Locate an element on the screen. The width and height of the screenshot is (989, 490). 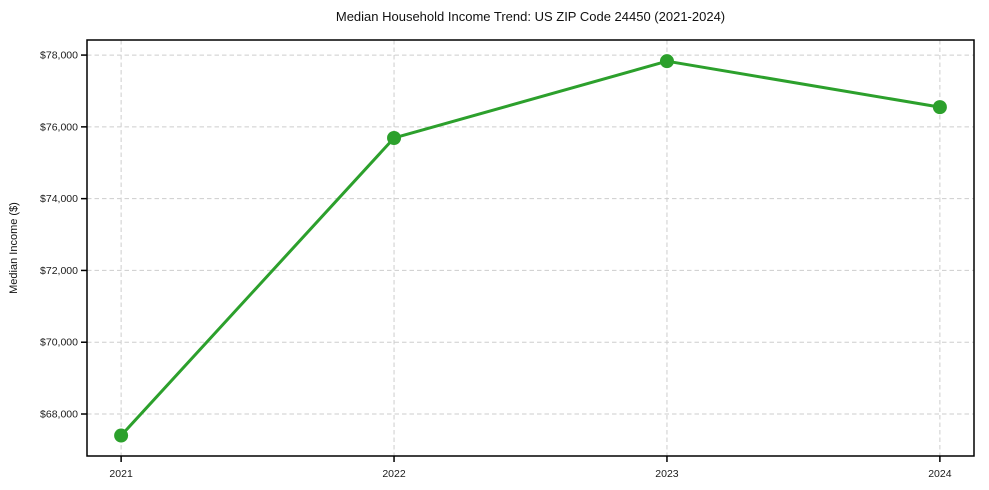
y-tick-label: $74,000 is located at coordinates (59, 199).